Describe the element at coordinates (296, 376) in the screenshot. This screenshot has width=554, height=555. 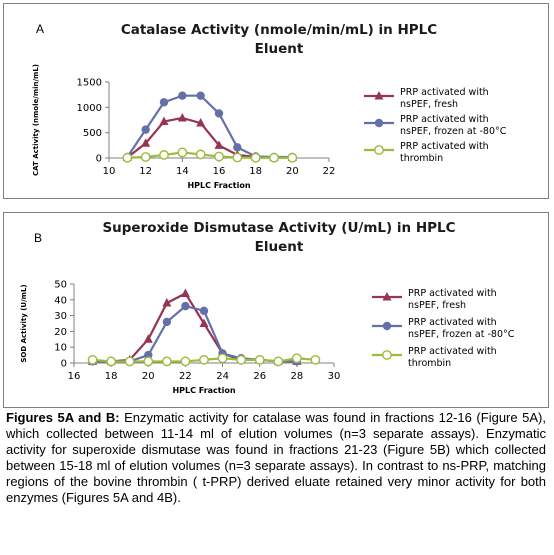
I see `x-tick-label: 28` at that location.